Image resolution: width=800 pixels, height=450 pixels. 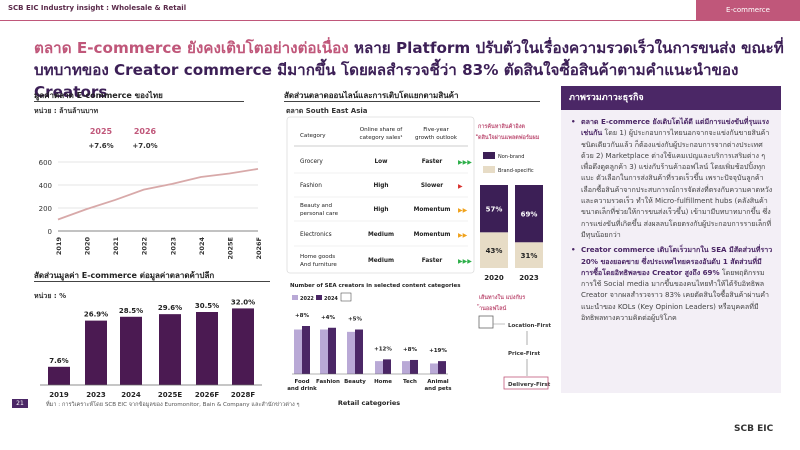 What do you see at coordinates (369, 403) in the screenshot?
I see `x-axis-title: Retail categories` at bounding box center [369, 403].